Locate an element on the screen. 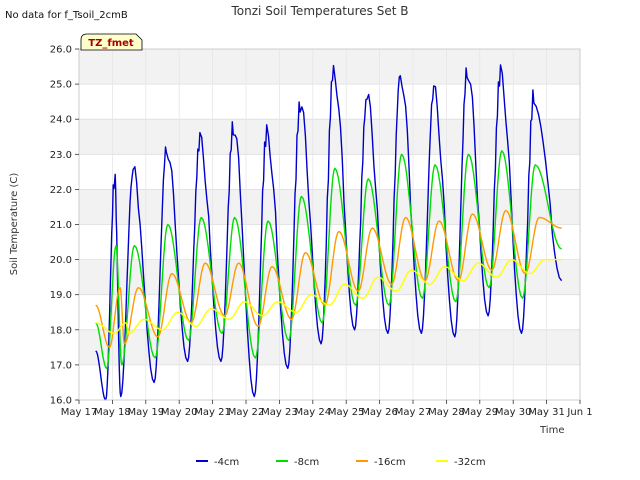  x-tick-label: May 30 is located at coordinates (513, 412).